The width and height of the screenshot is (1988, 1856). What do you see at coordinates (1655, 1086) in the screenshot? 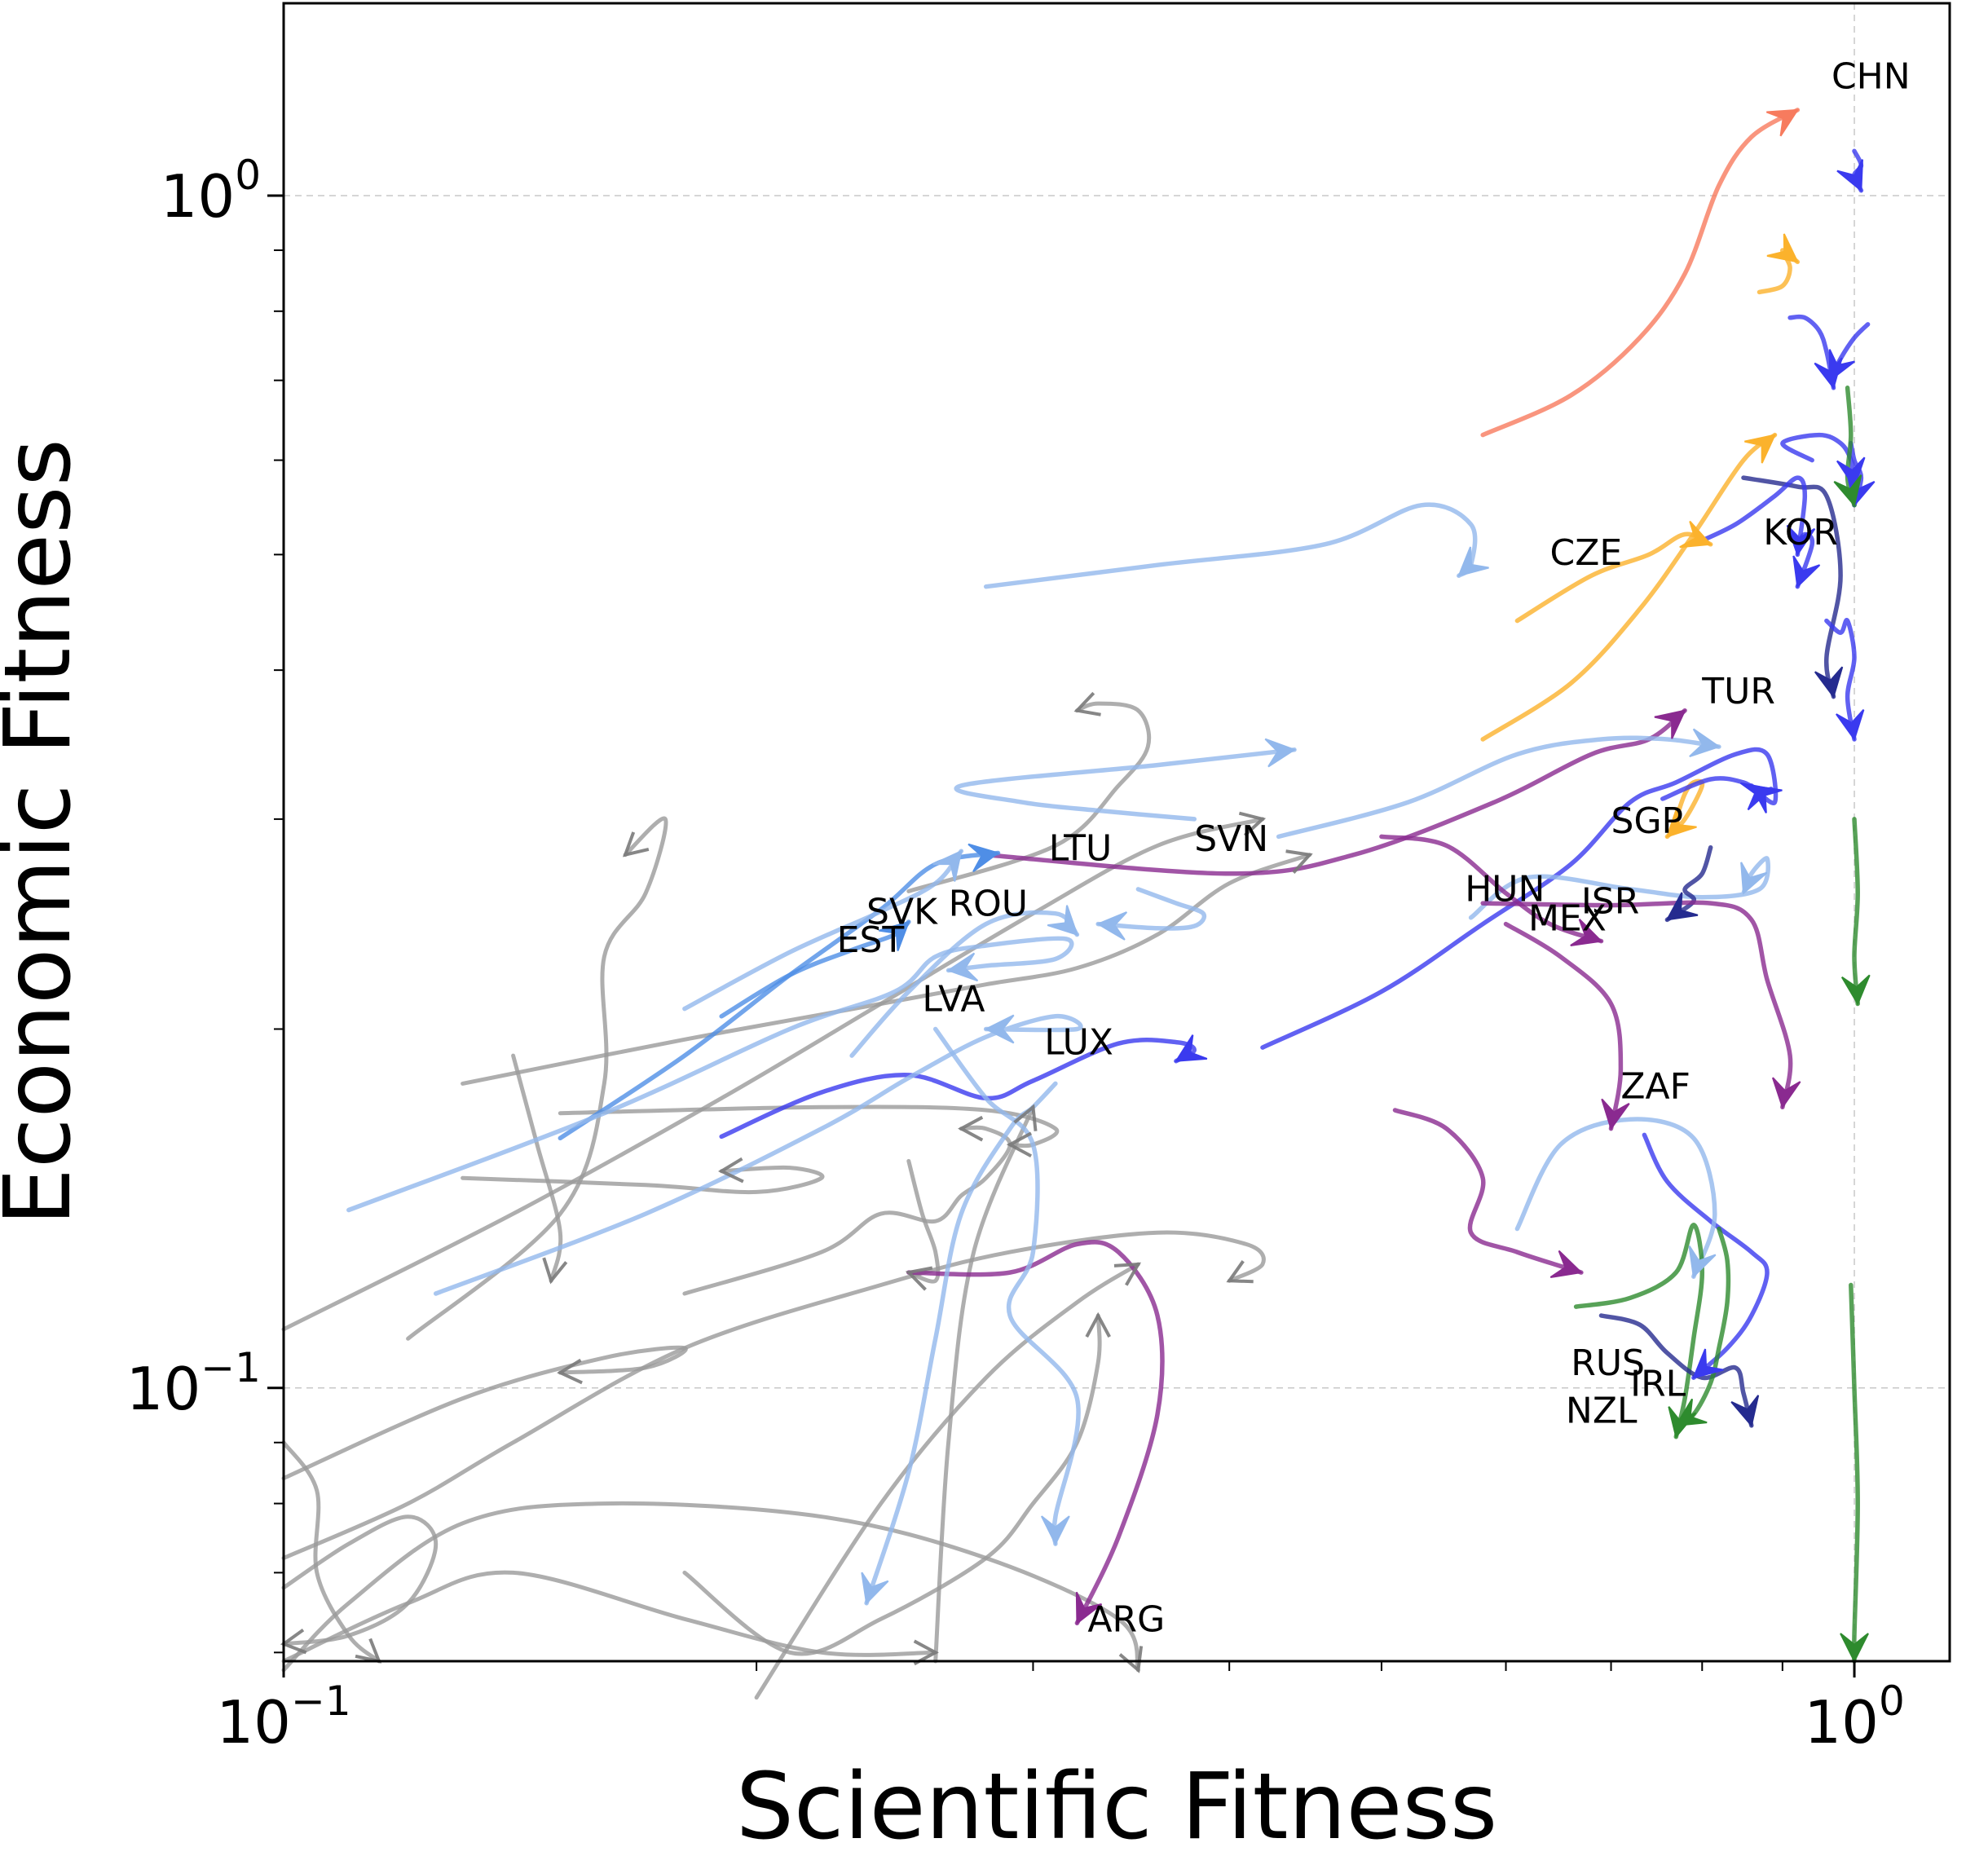
I see `country-label: ZAF` at bounding box center [1655, 1086].